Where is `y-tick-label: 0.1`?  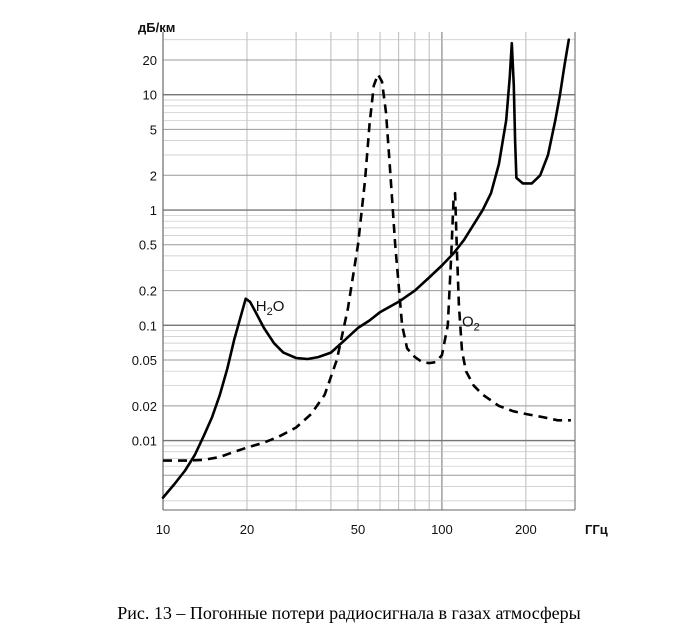
y-tick-label: 0.1 is located at coordinates (148, 325).